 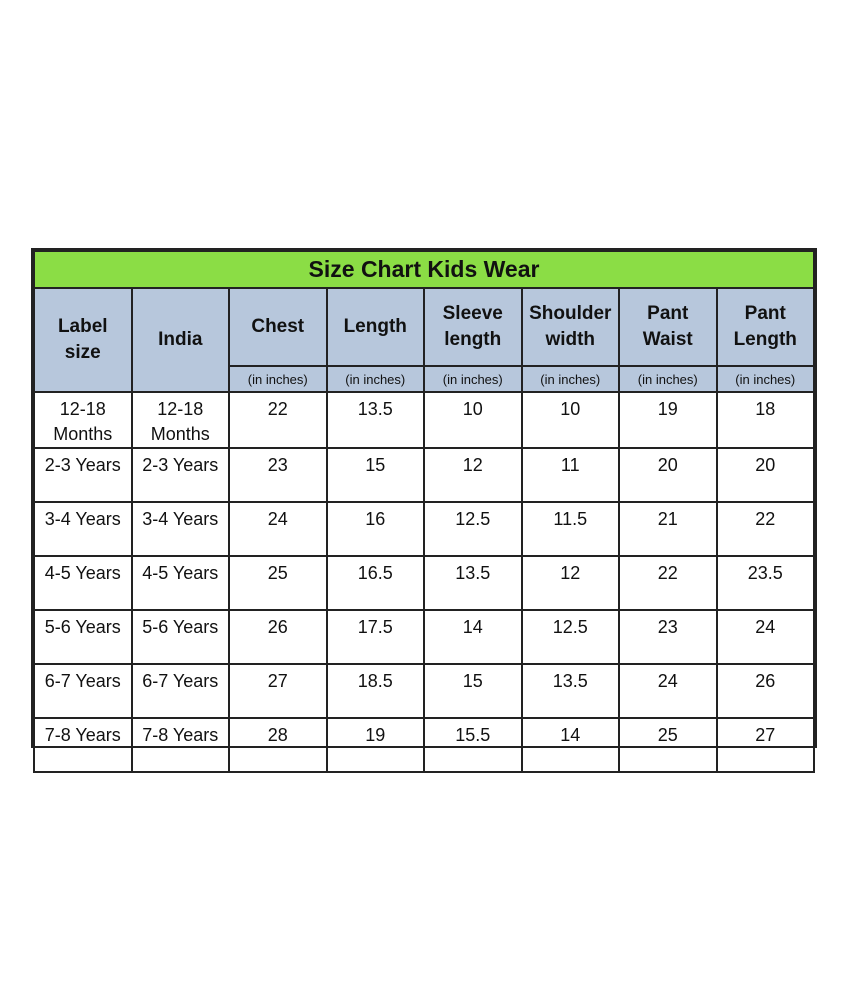 I want to click on table-cell-pant-length: 18, so click(x=765, y=420).